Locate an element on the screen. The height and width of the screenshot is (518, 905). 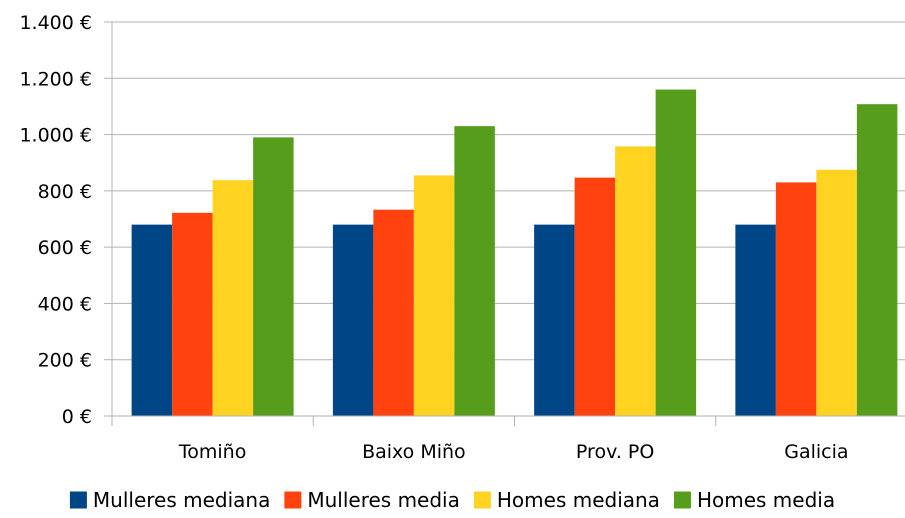
y-tick-label: 1.000 € is located at coordinates (55, 136).